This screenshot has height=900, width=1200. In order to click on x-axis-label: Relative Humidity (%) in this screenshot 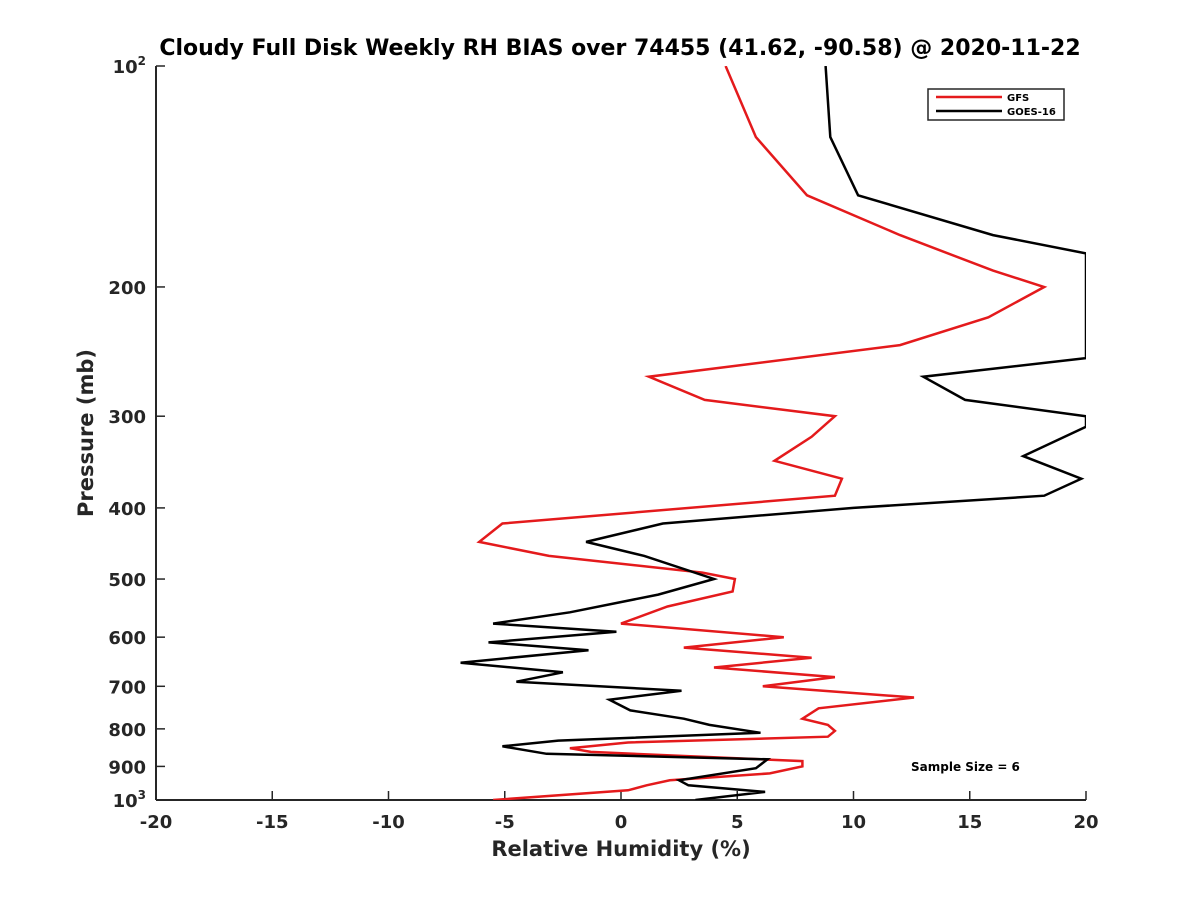, I will do `click(620, 849)`.